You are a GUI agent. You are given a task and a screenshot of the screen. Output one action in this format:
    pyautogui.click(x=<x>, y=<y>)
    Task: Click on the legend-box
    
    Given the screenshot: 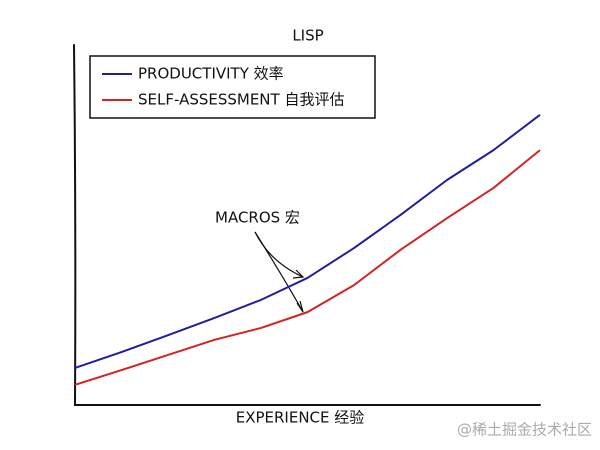 What is the action you would take?
    pyautogui.click(x=232, y=87)
    